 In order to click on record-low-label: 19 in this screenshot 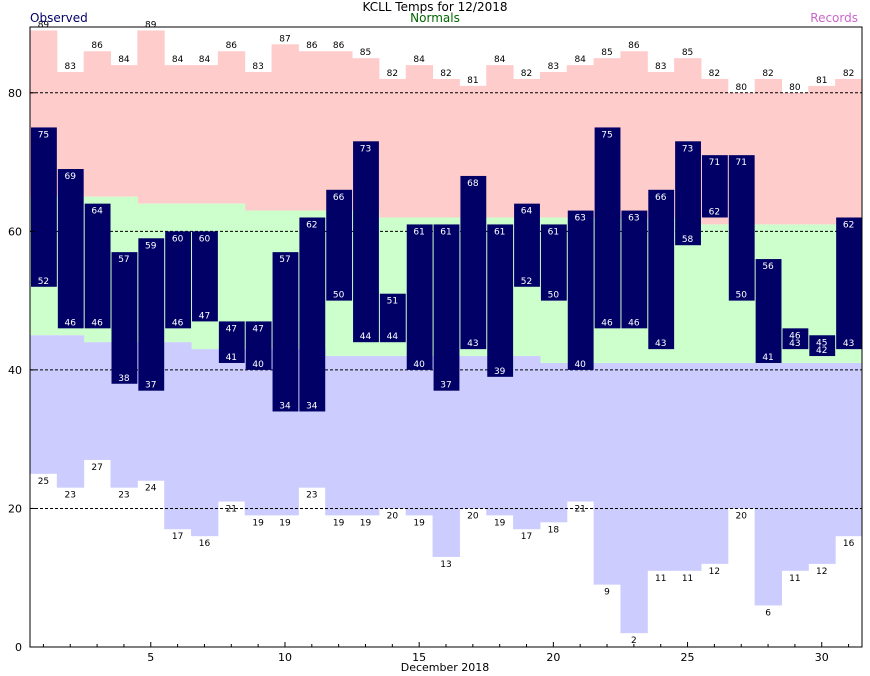, I will do `click(419, 523)`.